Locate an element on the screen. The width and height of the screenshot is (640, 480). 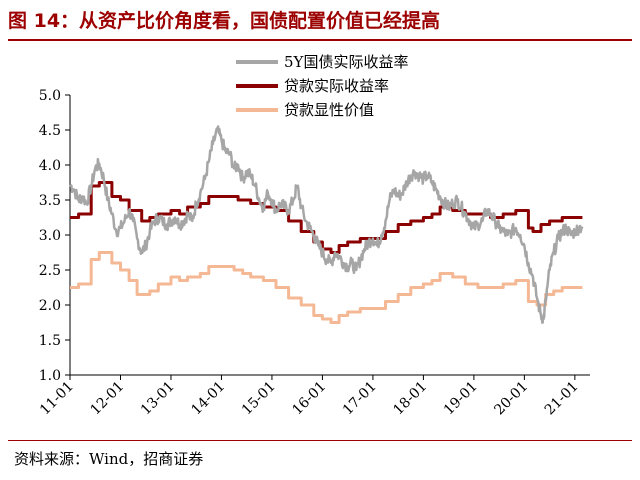
legend-loan-explicit-value-label: 贷款显性价值 is located at coordinates (329, 110).